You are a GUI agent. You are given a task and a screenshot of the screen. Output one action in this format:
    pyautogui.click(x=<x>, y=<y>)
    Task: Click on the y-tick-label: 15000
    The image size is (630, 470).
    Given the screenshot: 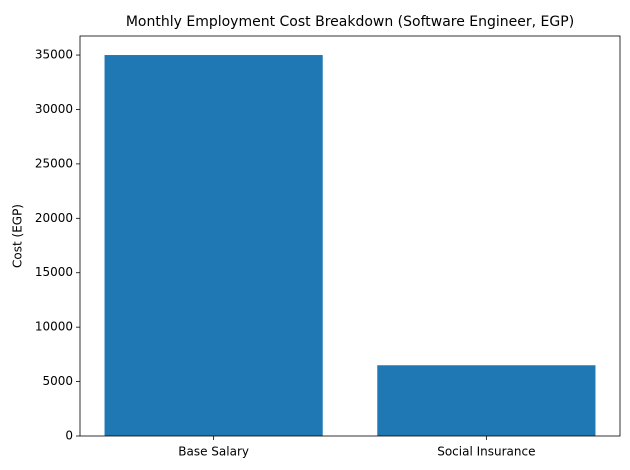 What is the action you would take?
    pyautogui.click(x=54, y=272)
    